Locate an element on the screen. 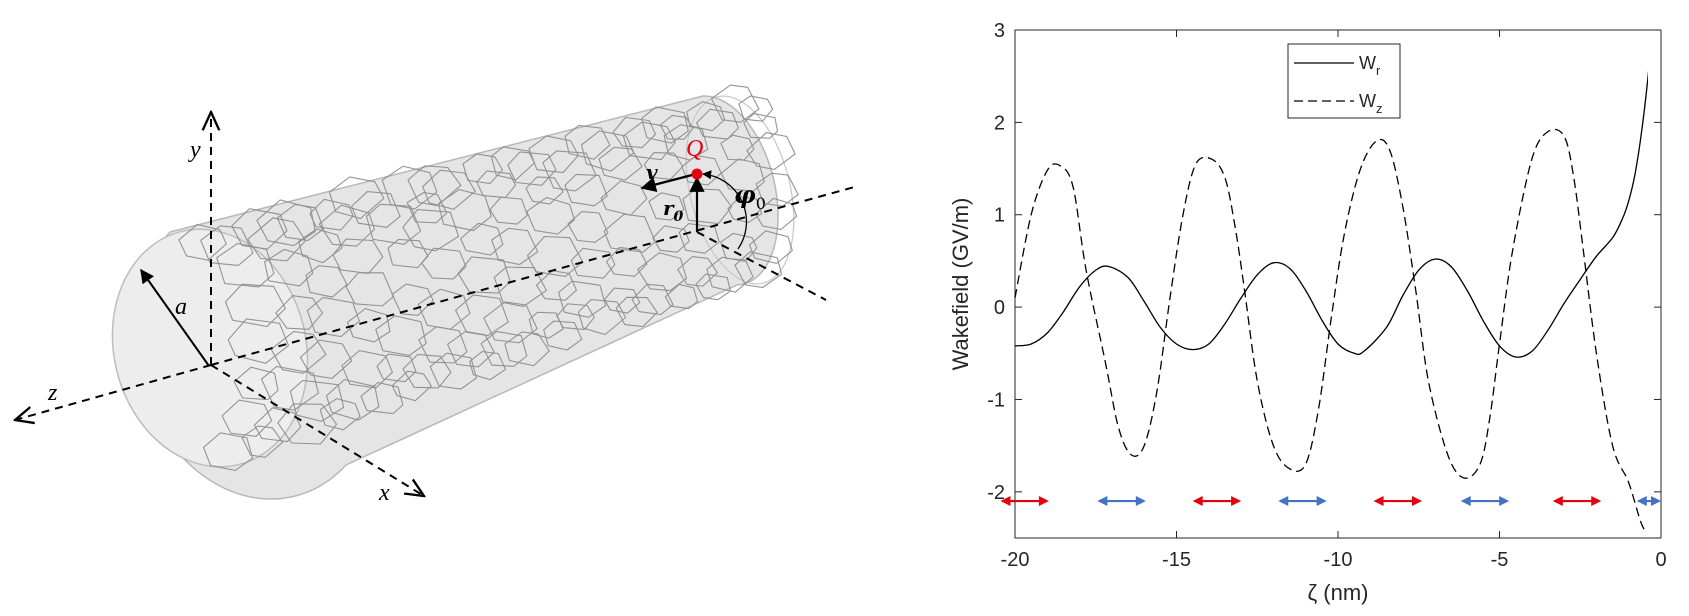  legend-label-wr: Wr is located at coordinates (1370, 65).